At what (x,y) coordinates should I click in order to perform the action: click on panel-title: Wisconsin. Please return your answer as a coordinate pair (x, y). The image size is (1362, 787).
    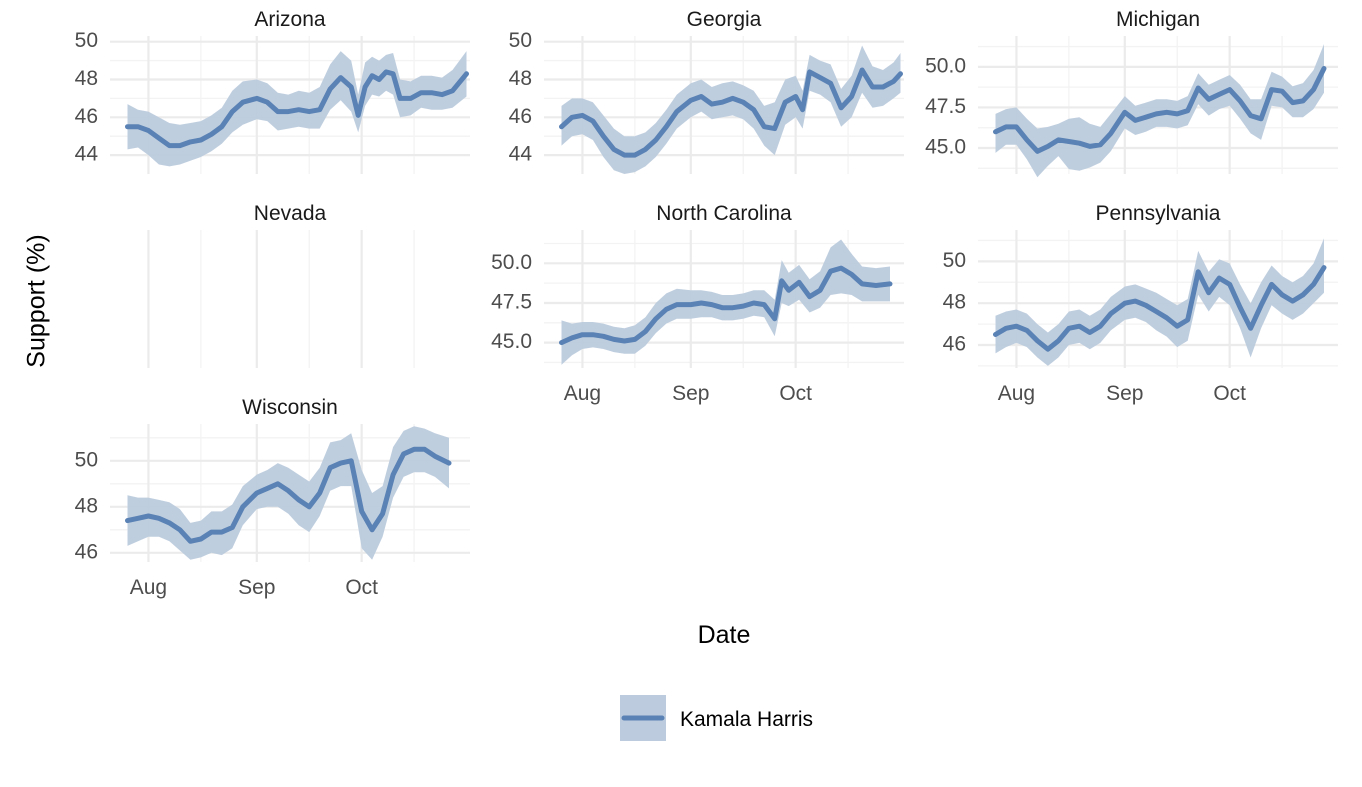
    Looking at the image, I should click on (290, 407).